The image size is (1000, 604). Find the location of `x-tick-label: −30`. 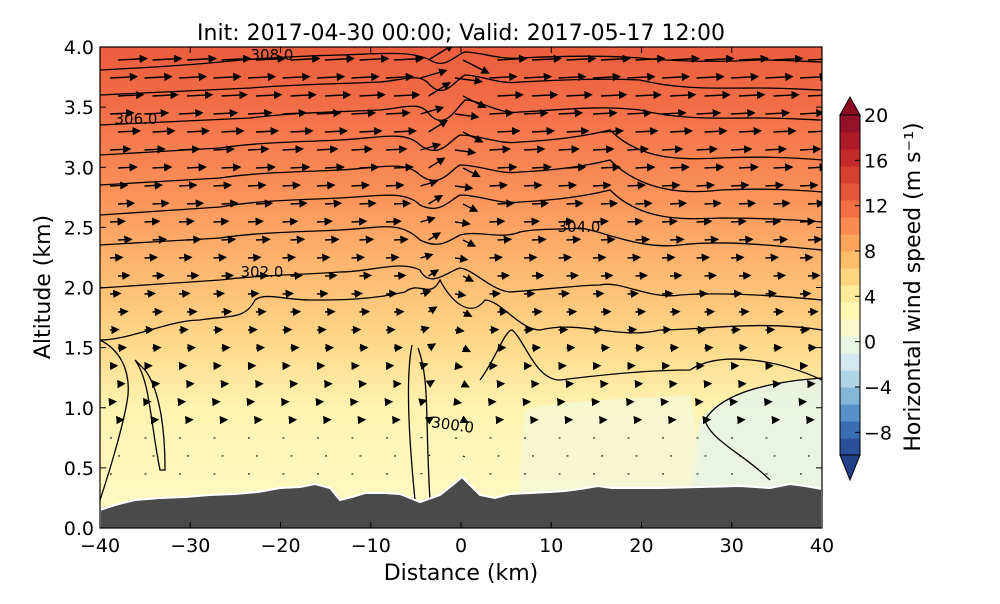

x-tick-label: −30 is located at coordinates (190, 546).